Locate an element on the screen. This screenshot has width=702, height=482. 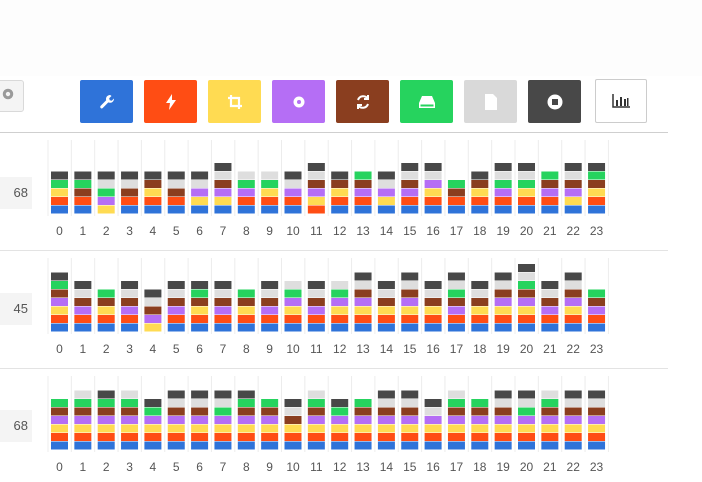
x-tick-label: 11 is located at coordinates (316, 231).